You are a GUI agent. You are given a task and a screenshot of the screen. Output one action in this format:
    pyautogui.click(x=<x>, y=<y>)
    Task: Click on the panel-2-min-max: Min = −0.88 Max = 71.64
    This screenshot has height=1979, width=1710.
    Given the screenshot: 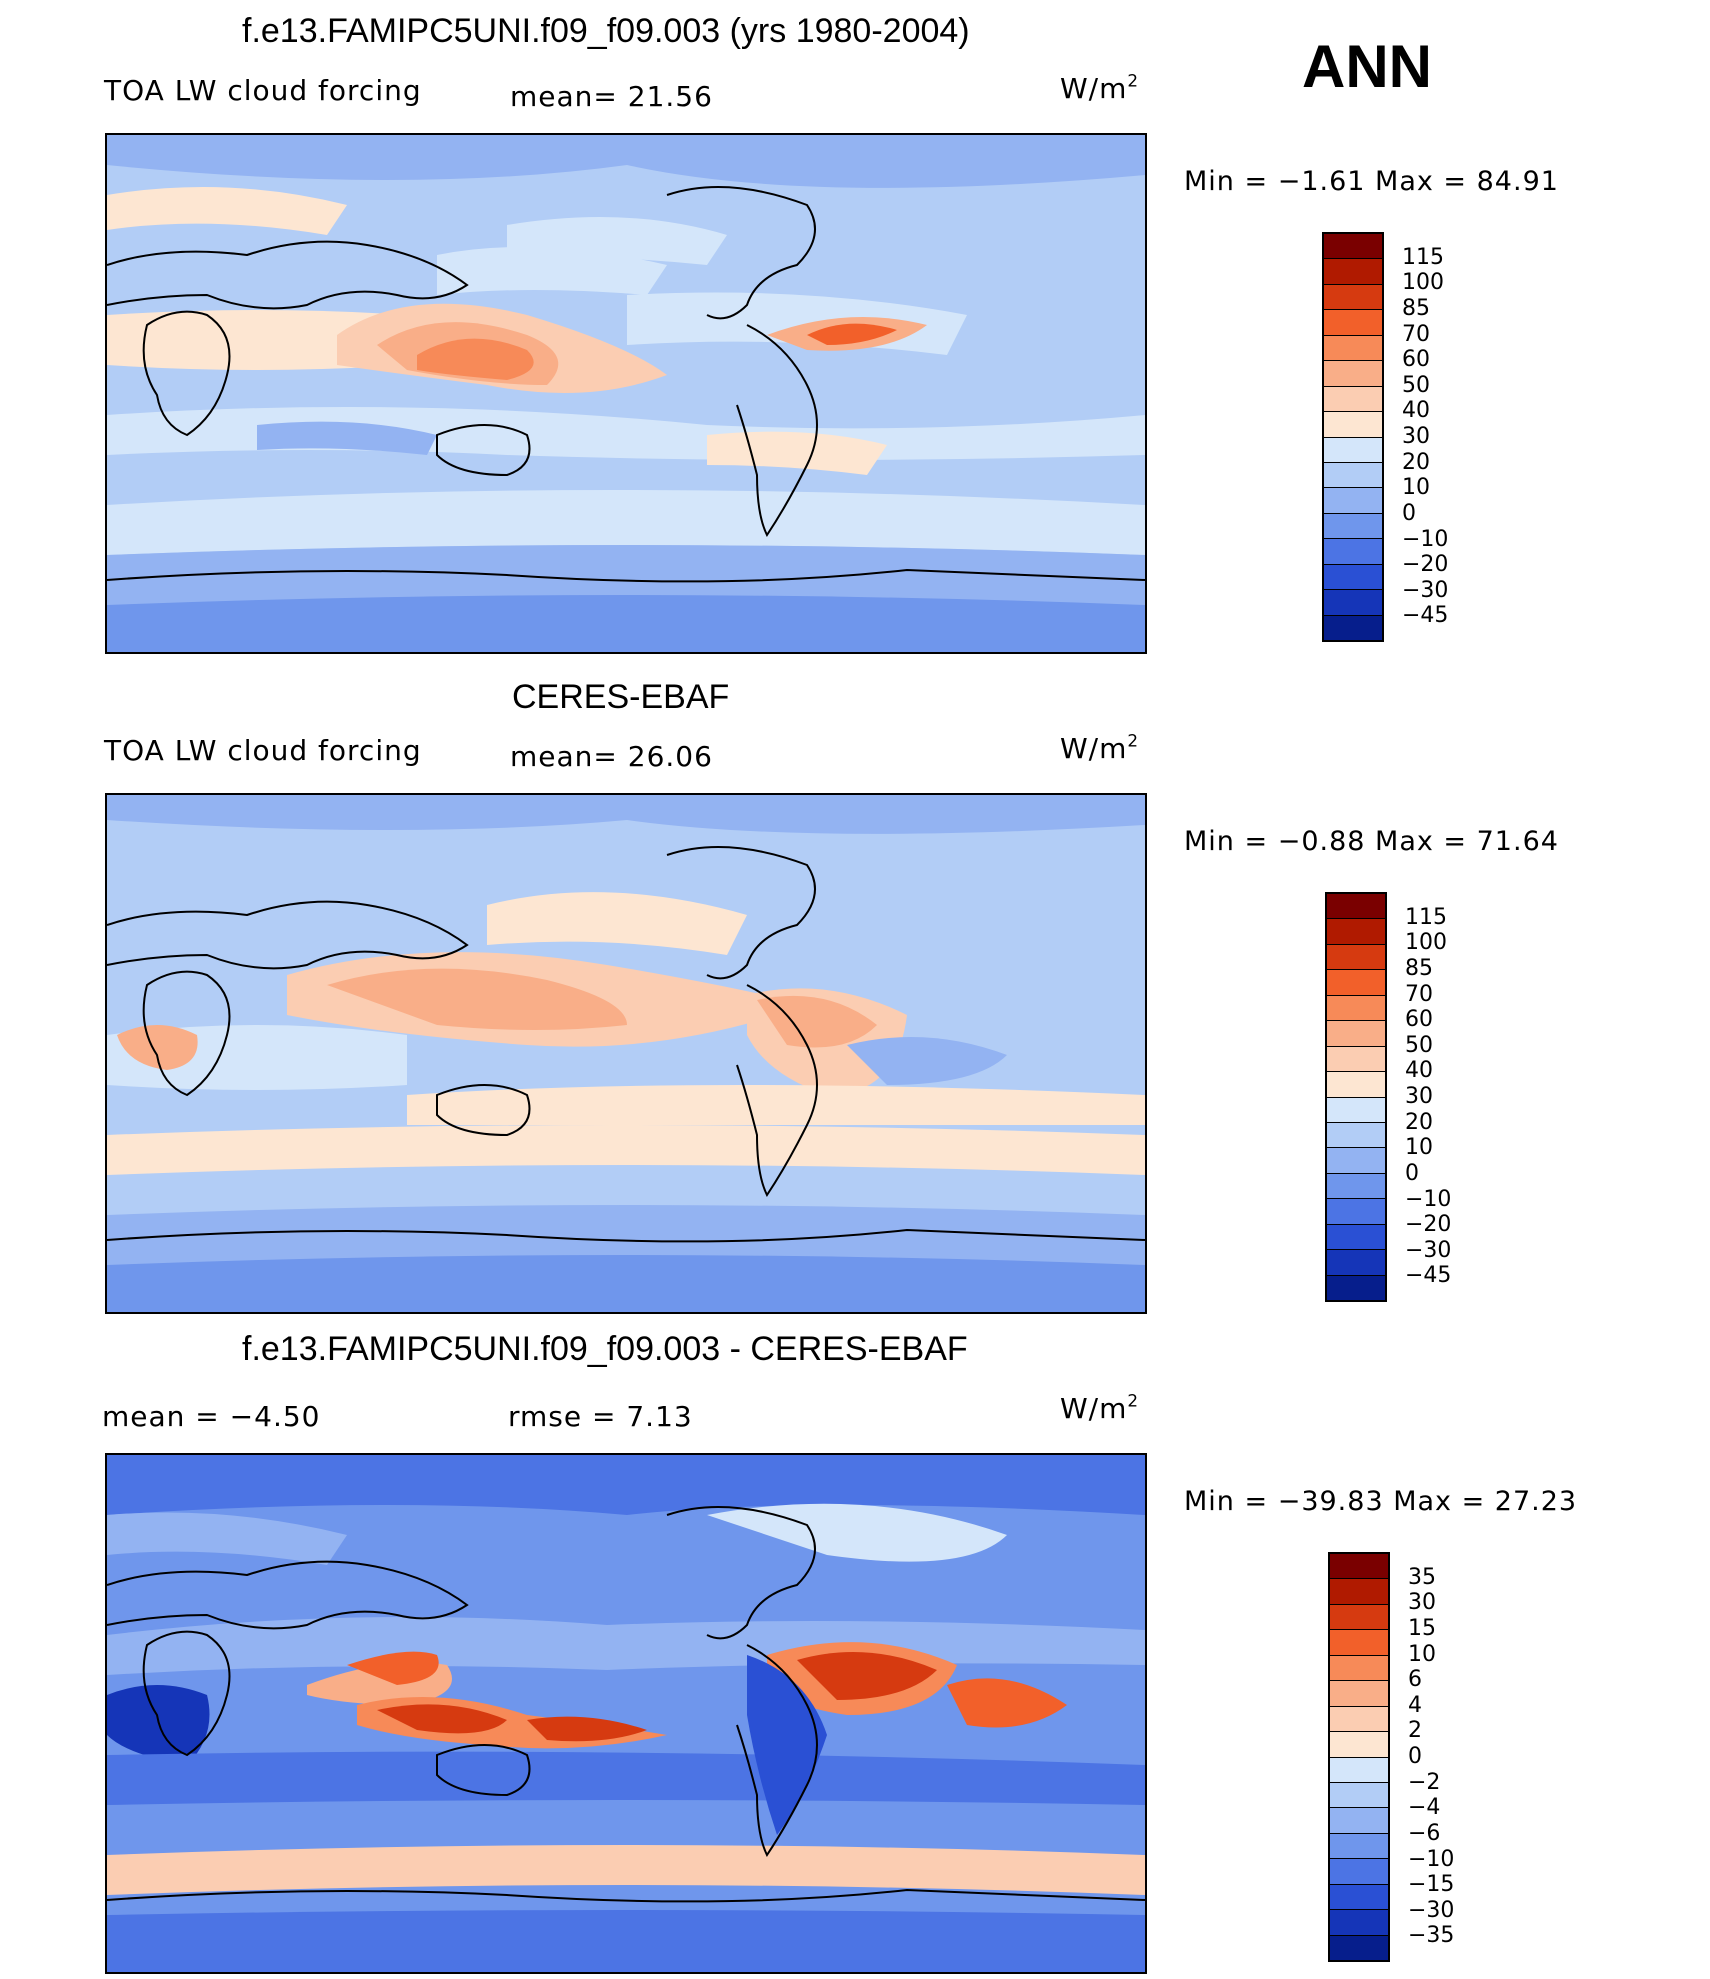 What is the action you would take?
    pyautogui.click(x=1371, y=841)
    